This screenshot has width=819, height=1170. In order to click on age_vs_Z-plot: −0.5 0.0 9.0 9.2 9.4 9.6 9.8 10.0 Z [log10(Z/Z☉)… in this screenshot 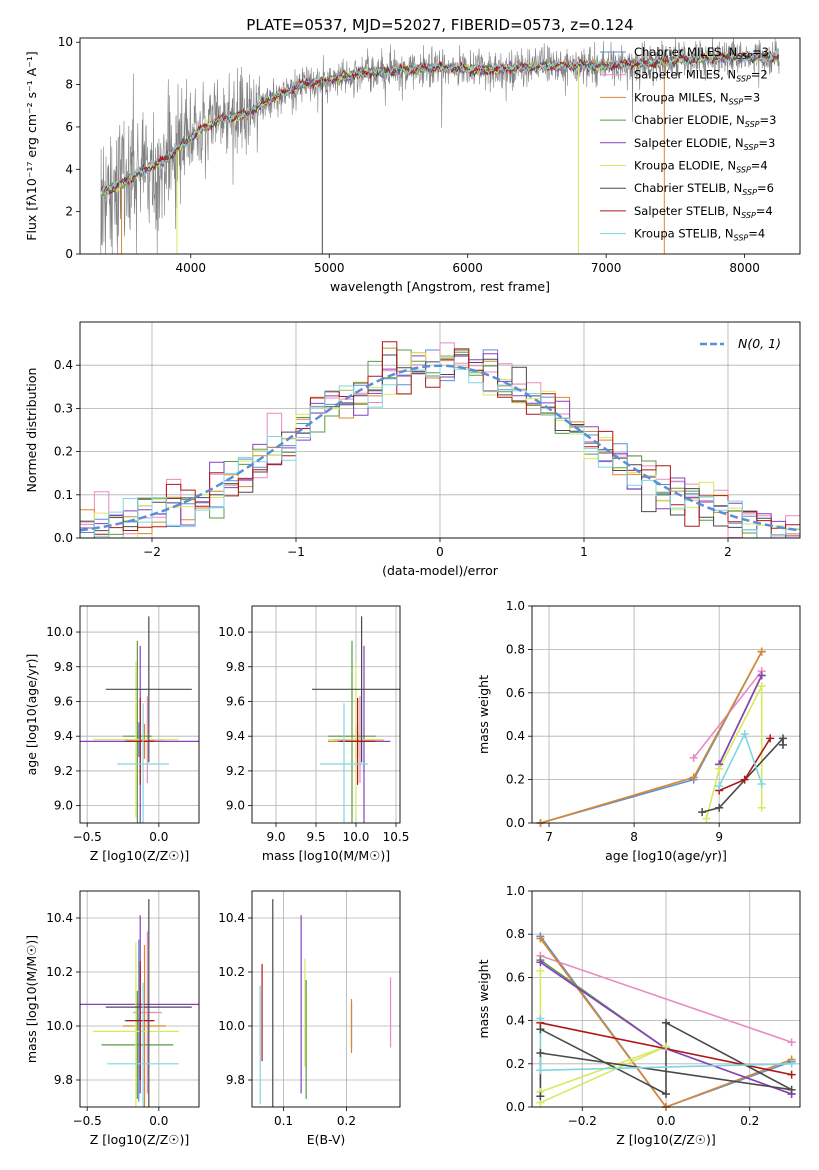, I will do `click(112, 734)`.